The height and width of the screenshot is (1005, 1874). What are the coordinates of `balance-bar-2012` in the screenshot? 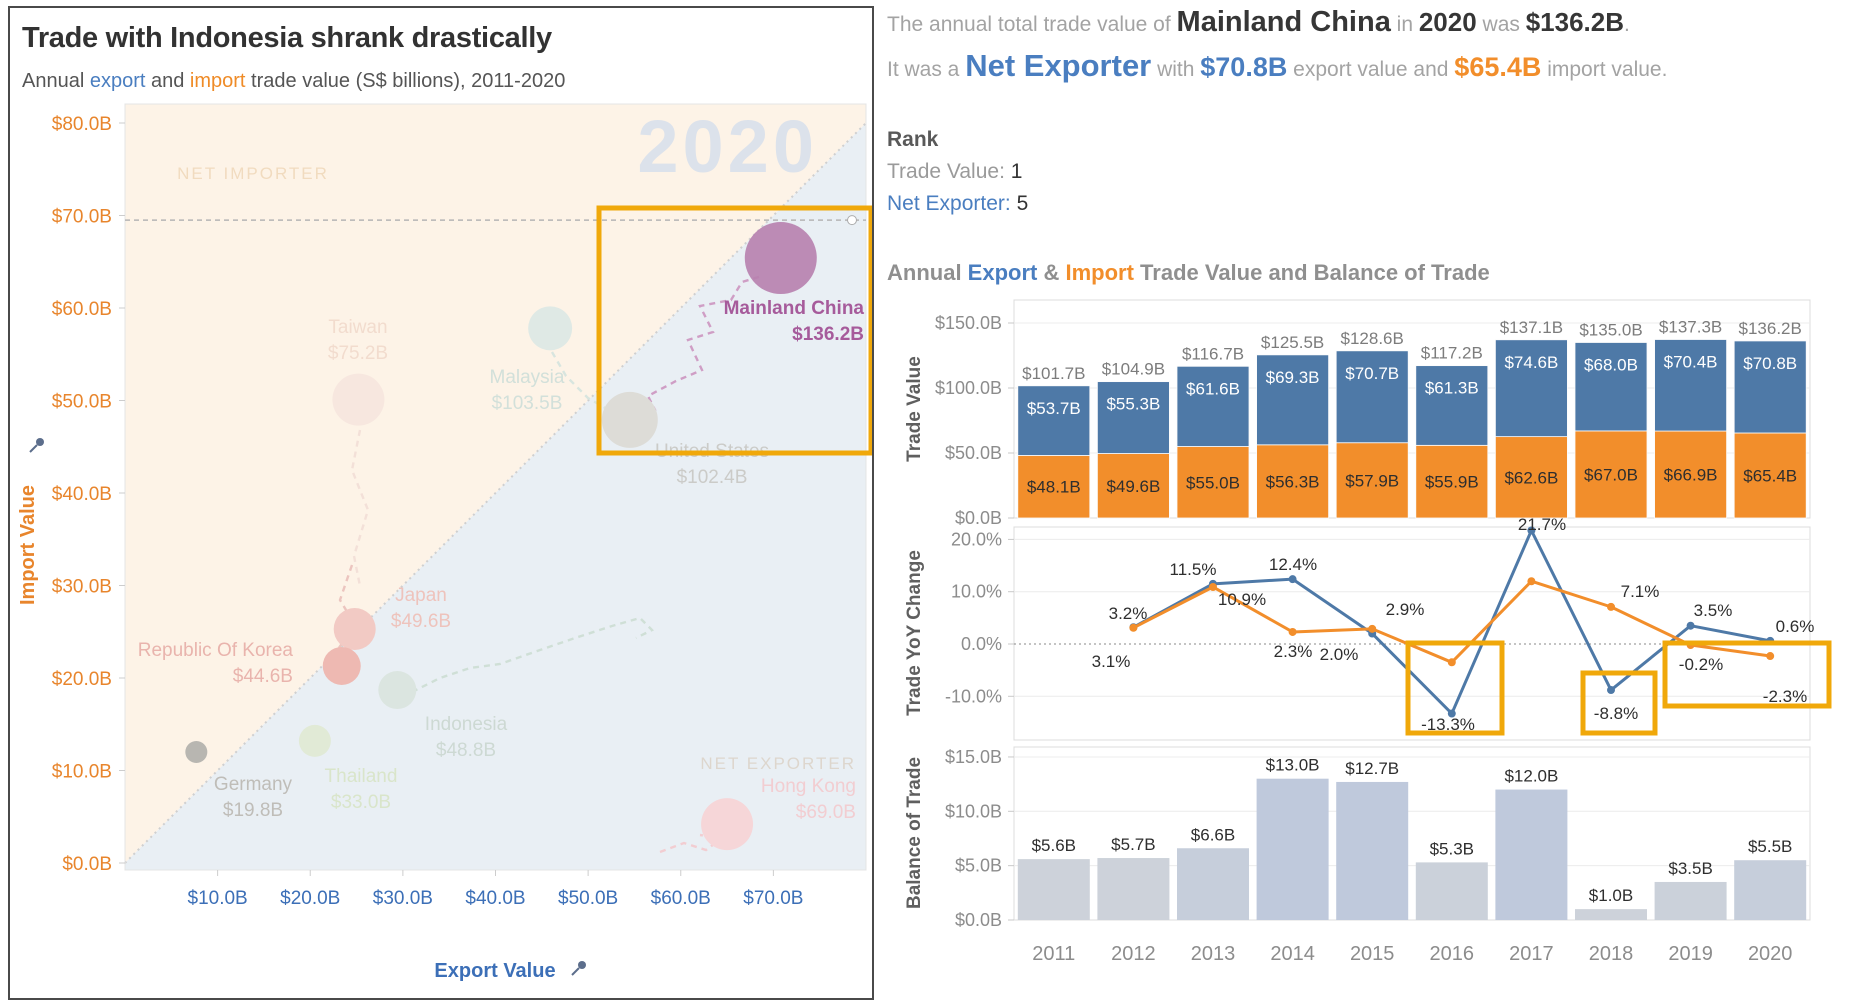 It's located at (1133, 889).